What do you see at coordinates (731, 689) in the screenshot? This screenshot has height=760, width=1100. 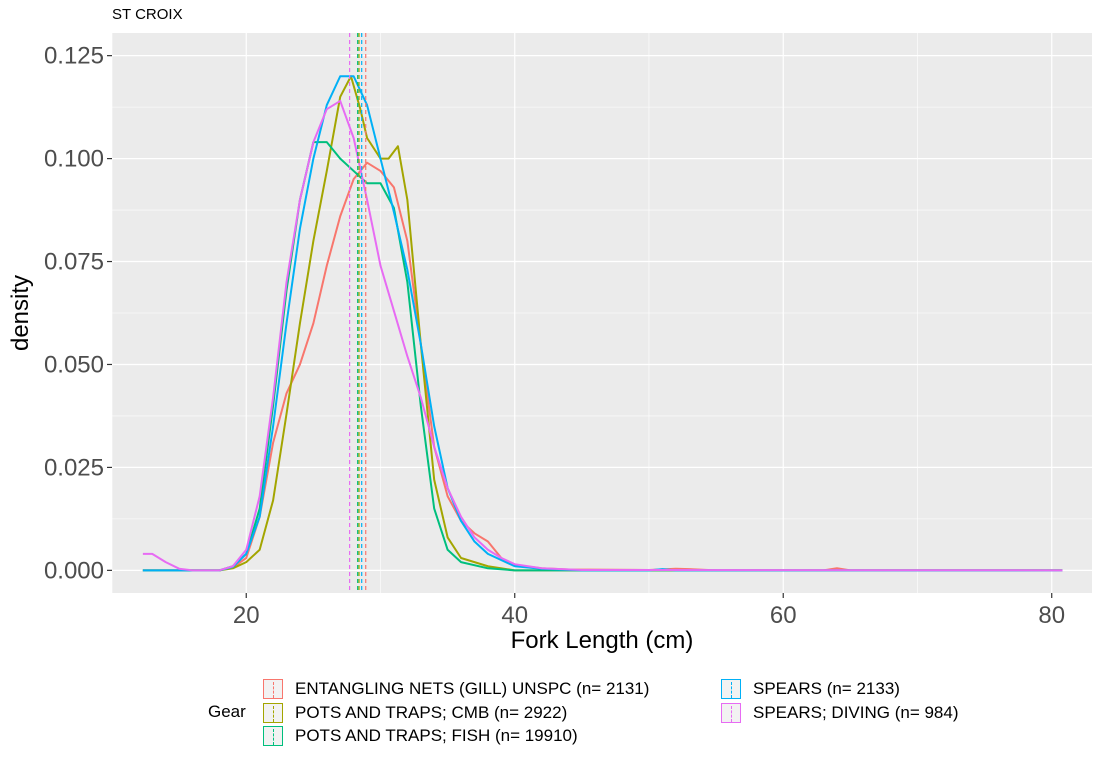 I see `legend-key-spears` at bounding box center [731, 689].